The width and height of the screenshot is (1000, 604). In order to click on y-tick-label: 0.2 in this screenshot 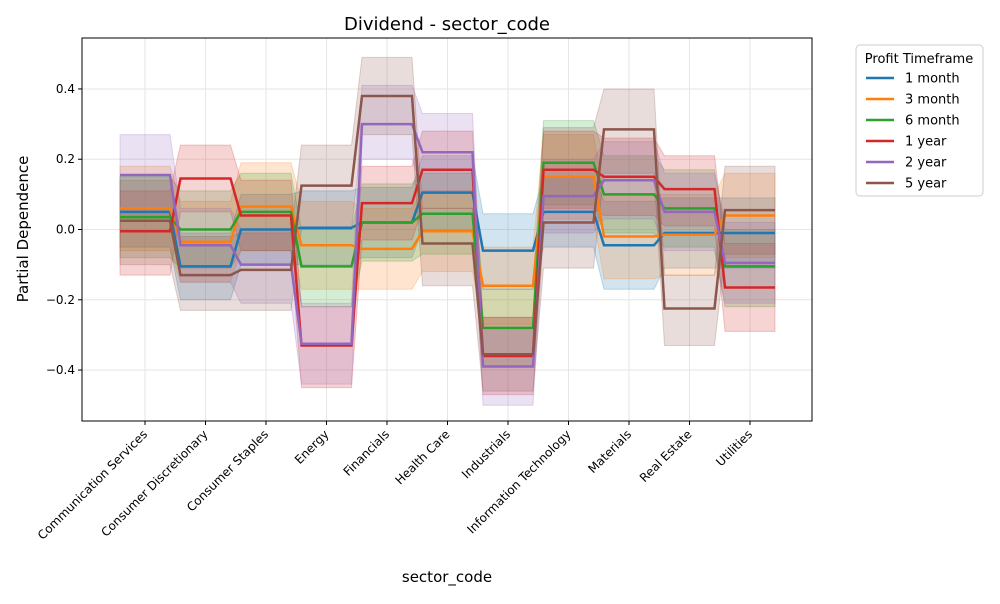, I will do `click(65, 159)`.